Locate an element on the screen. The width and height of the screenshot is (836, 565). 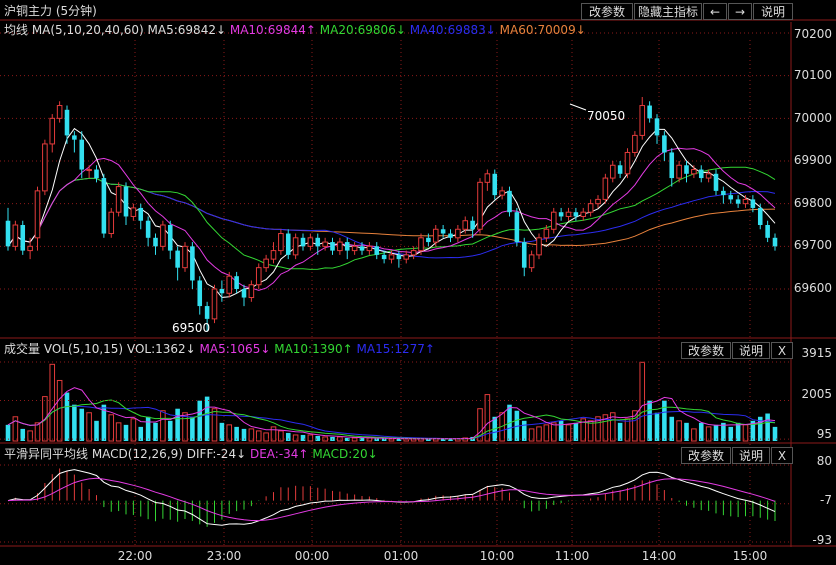
hide-indicator-button: 隐藏主指标 is located at coordinates (668, 11).